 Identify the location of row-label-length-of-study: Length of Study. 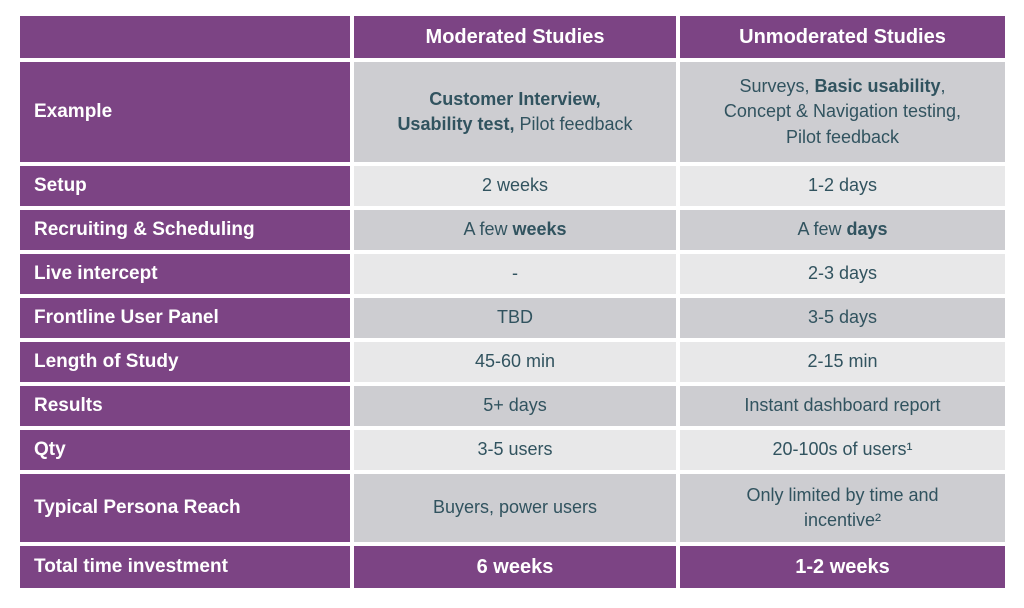
(185, 362).